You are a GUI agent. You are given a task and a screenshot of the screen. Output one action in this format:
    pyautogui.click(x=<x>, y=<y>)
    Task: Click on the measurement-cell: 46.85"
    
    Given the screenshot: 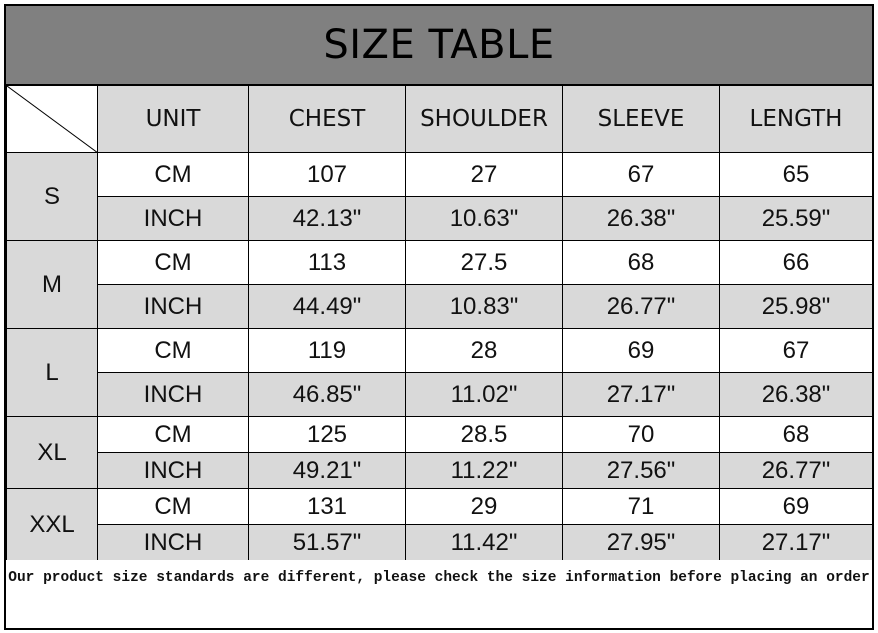 What is the action you would take?
    pyautogui.click(x=327, y=394)
    